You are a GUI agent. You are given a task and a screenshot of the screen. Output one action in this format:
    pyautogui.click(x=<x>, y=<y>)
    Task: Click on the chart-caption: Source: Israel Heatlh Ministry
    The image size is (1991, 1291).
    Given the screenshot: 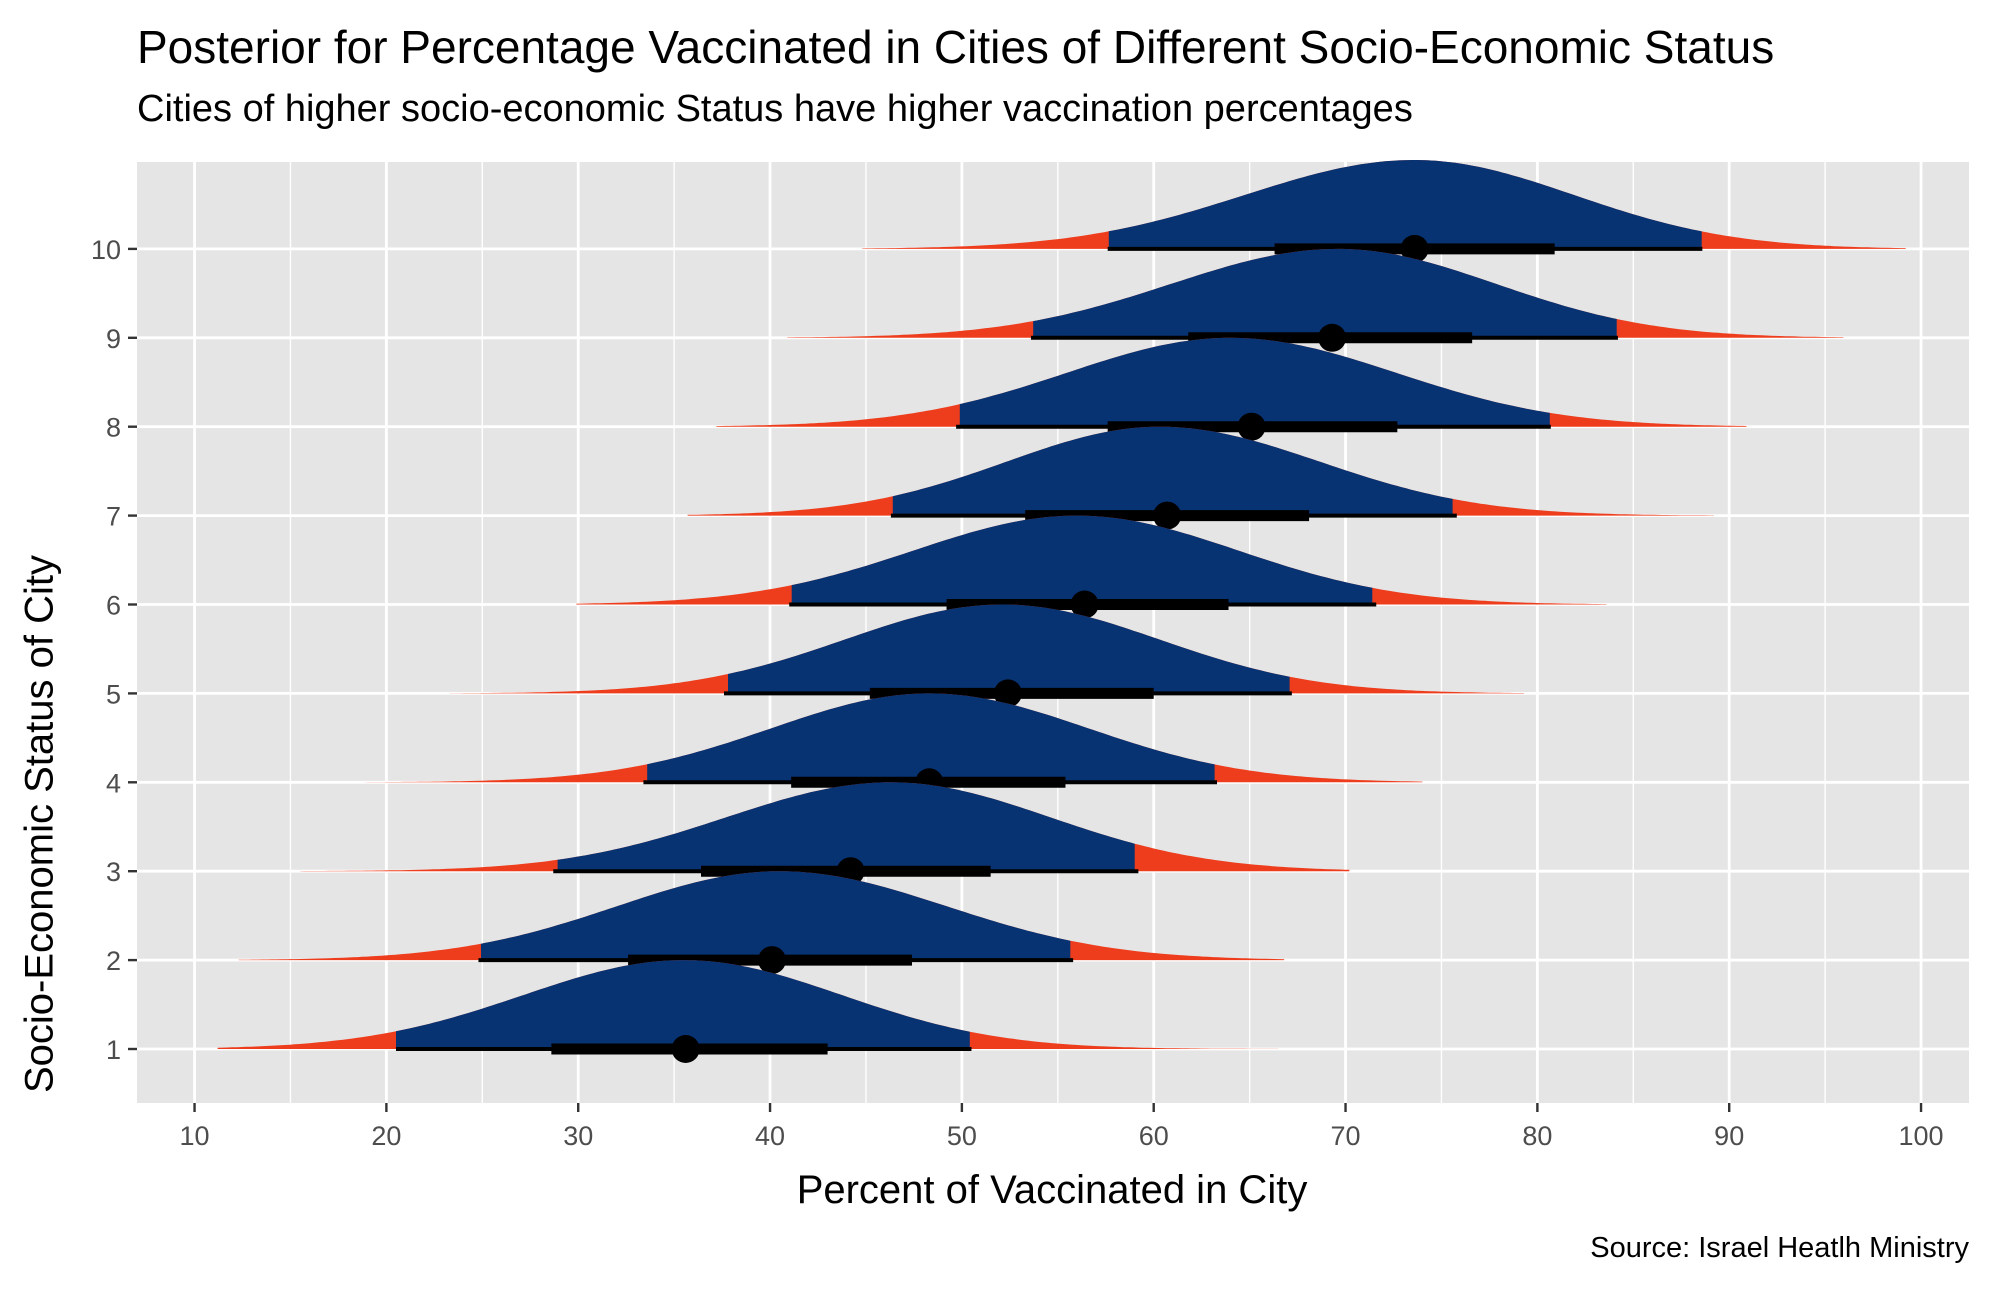 What is the action you would take?
    pyautogui.click(x=1779, y=1248)
    